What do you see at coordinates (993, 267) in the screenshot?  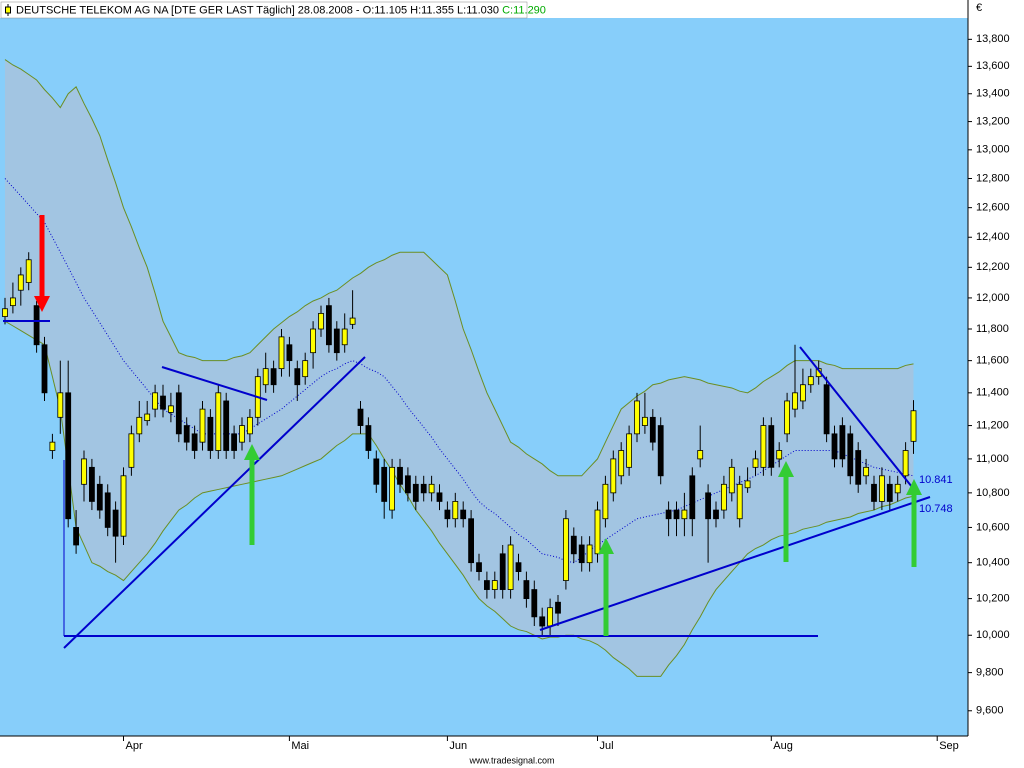 I see `y-tick-label: 12,200` at bounding box center [993, 267].